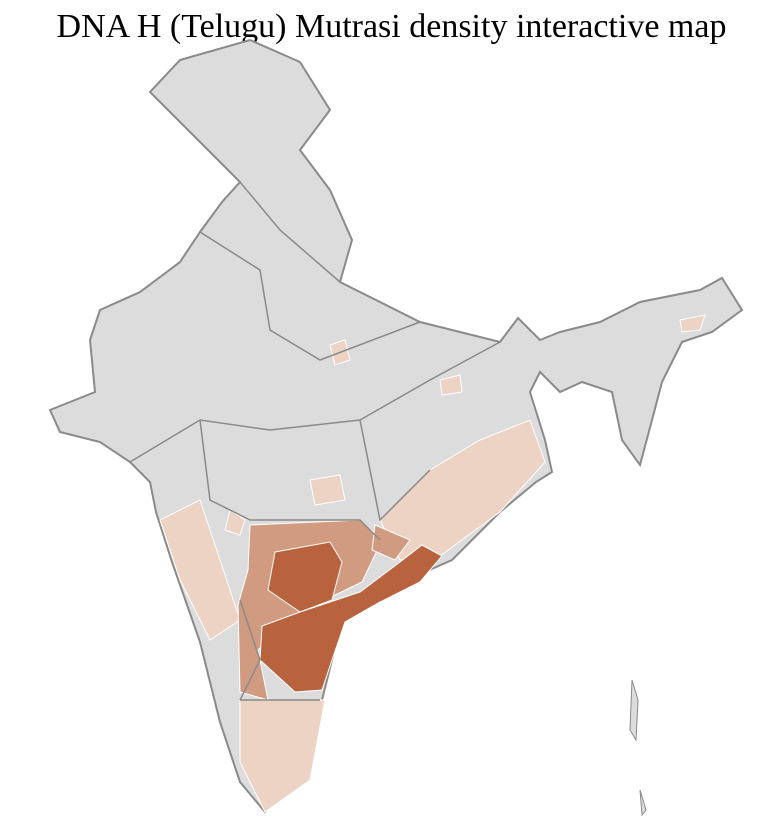 The width and height of the screenshot is (783, 836). I want to click on andaman-islands, so click(638, 748).